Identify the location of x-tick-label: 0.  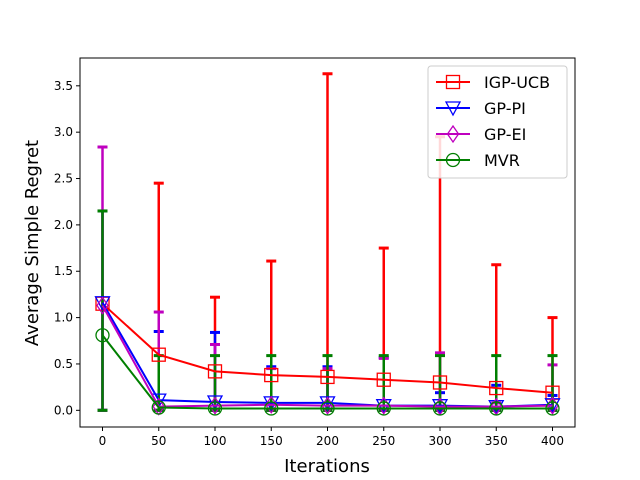
(103, 441).